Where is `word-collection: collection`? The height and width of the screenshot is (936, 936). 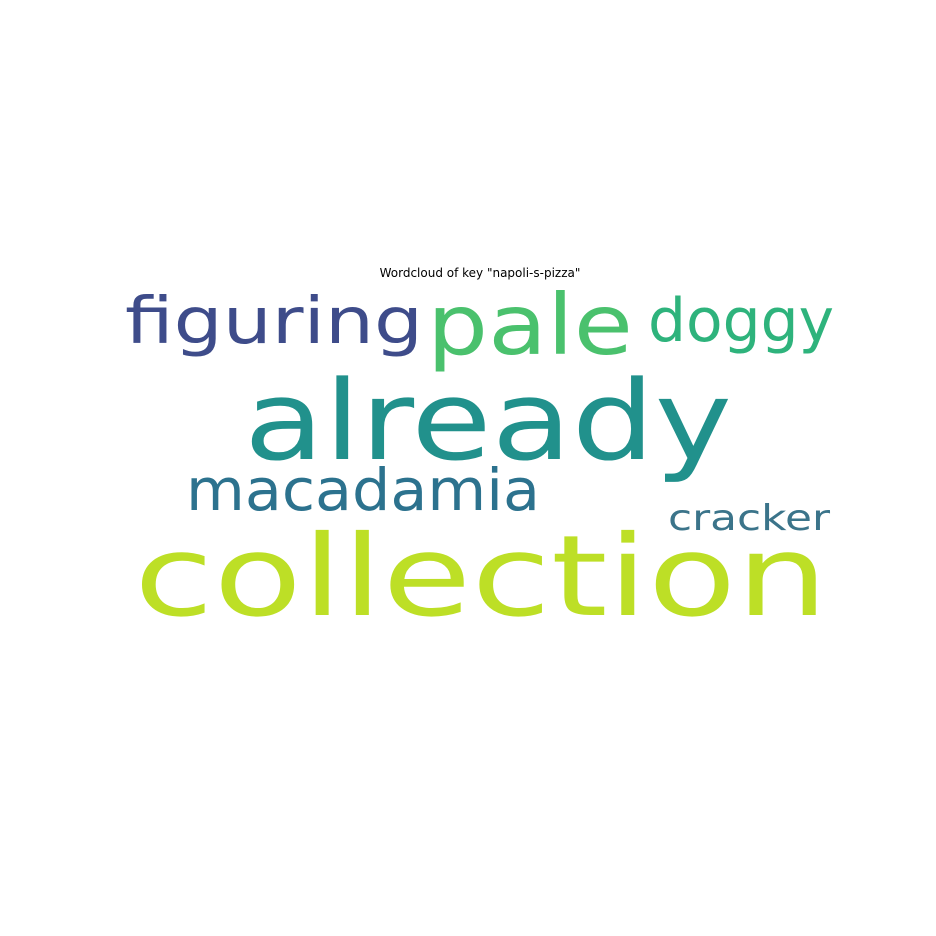
word-collection: collection is located at coordinates (481, 577).